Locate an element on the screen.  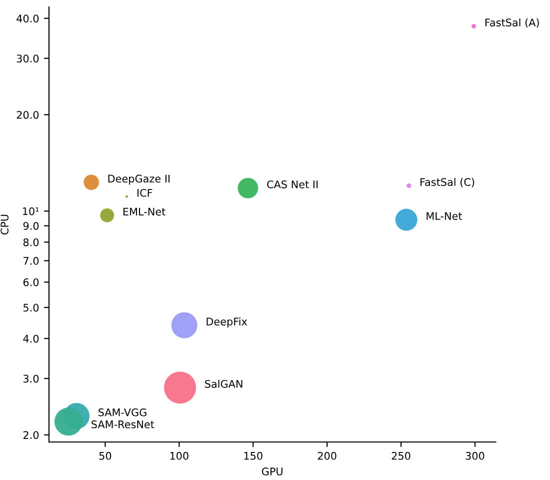
y-tick-label: 8.0 is located at coordinates (31, 242).